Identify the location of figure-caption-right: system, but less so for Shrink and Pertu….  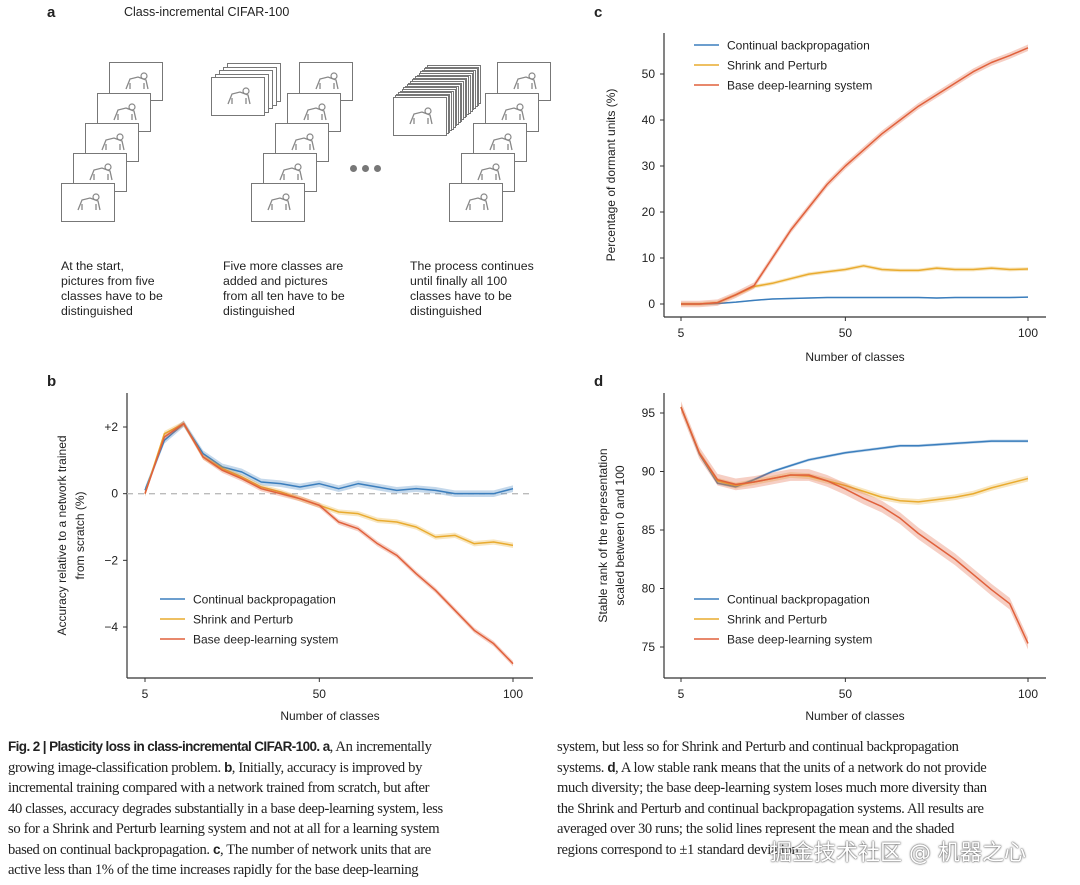
(772, 798).